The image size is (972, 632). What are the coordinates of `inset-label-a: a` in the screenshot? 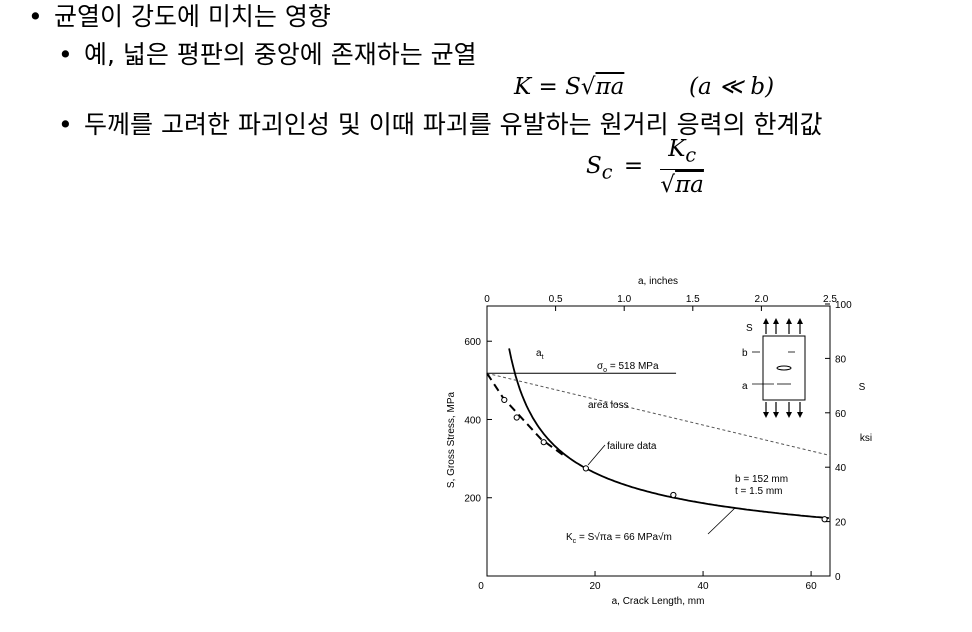 It's located at (745, 386).